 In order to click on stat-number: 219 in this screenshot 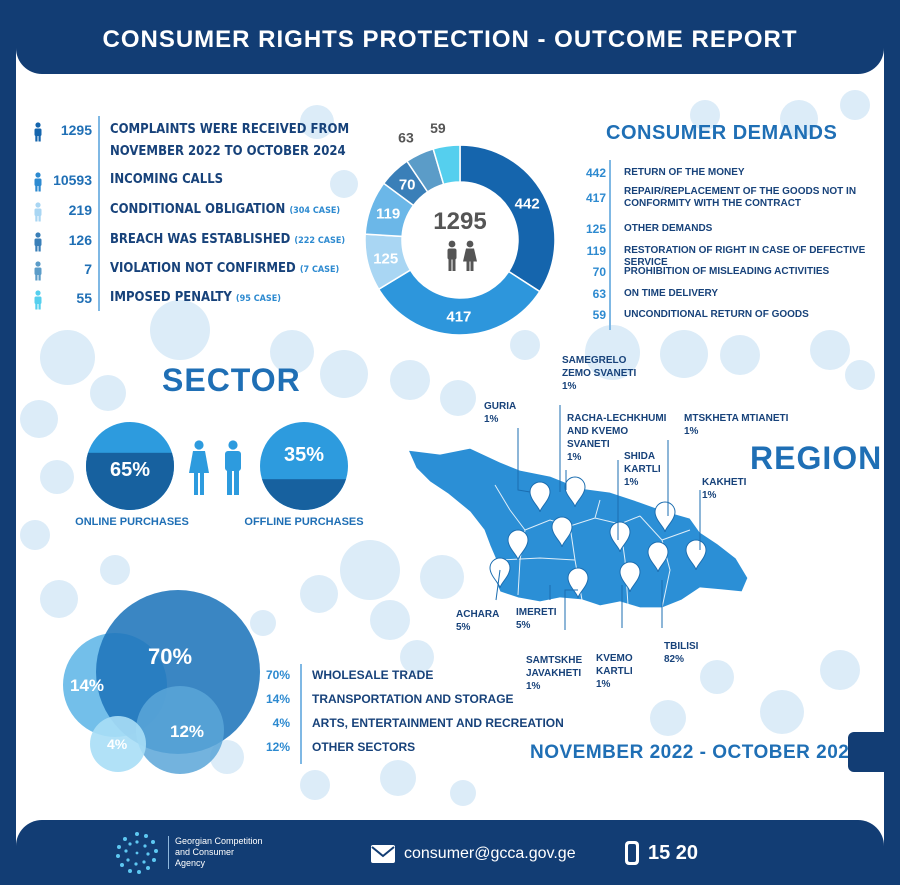, I will do `click(80, 210)`.